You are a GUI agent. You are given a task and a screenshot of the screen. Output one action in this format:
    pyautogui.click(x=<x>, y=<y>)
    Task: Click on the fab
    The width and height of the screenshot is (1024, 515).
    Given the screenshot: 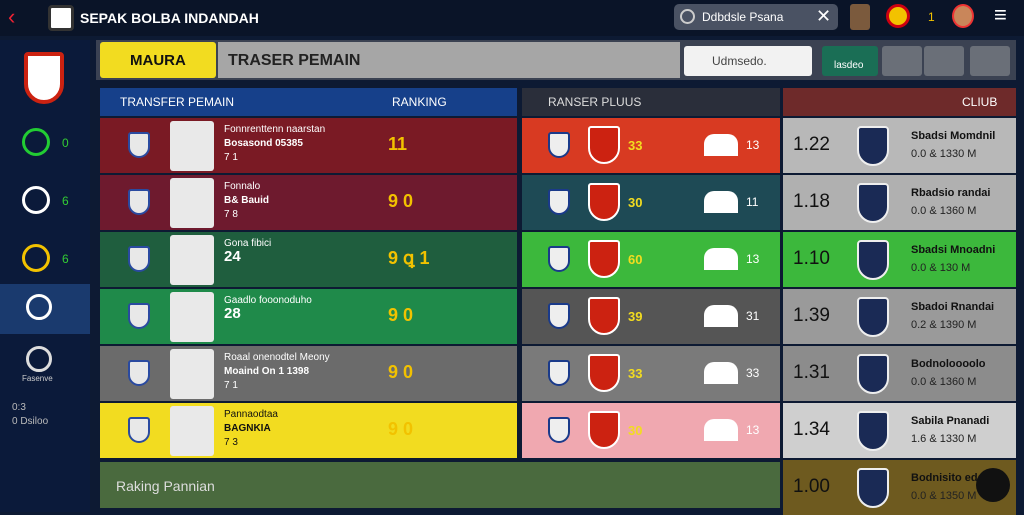 What is the action you would take?
    pyautogui.click(x=993, y=485)
    